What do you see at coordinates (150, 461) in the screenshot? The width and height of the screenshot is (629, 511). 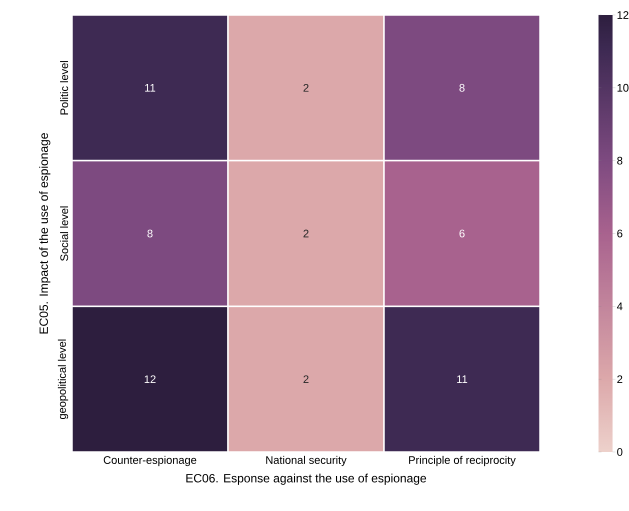 I see `x-tick-label: Counter-espionage` at bounding box center [150, 461].